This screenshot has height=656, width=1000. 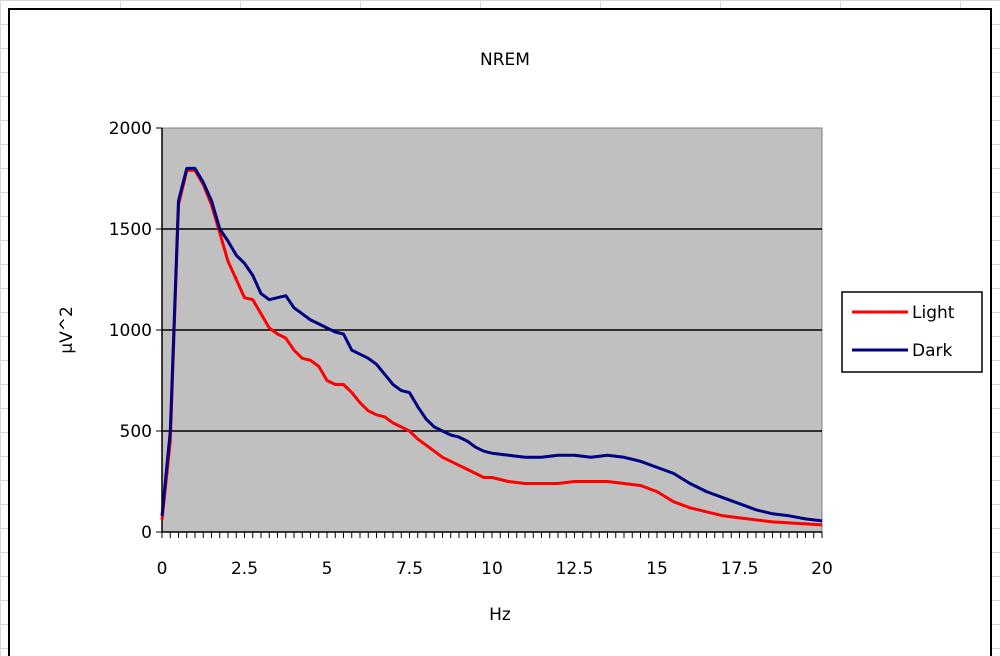 What do you see at coordinates (492, 569) in the screenshot?
I see `x-tick-label-10: 10` at bounding box center [492, 569].